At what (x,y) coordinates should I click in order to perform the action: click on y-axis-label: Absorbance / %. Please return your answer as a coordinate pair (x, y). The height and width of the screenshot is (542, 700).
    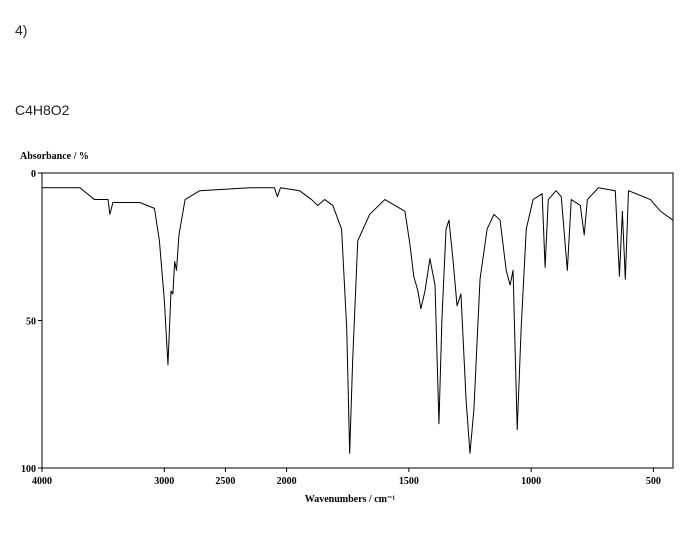
    Looking at the image, I should click on (54, 156).